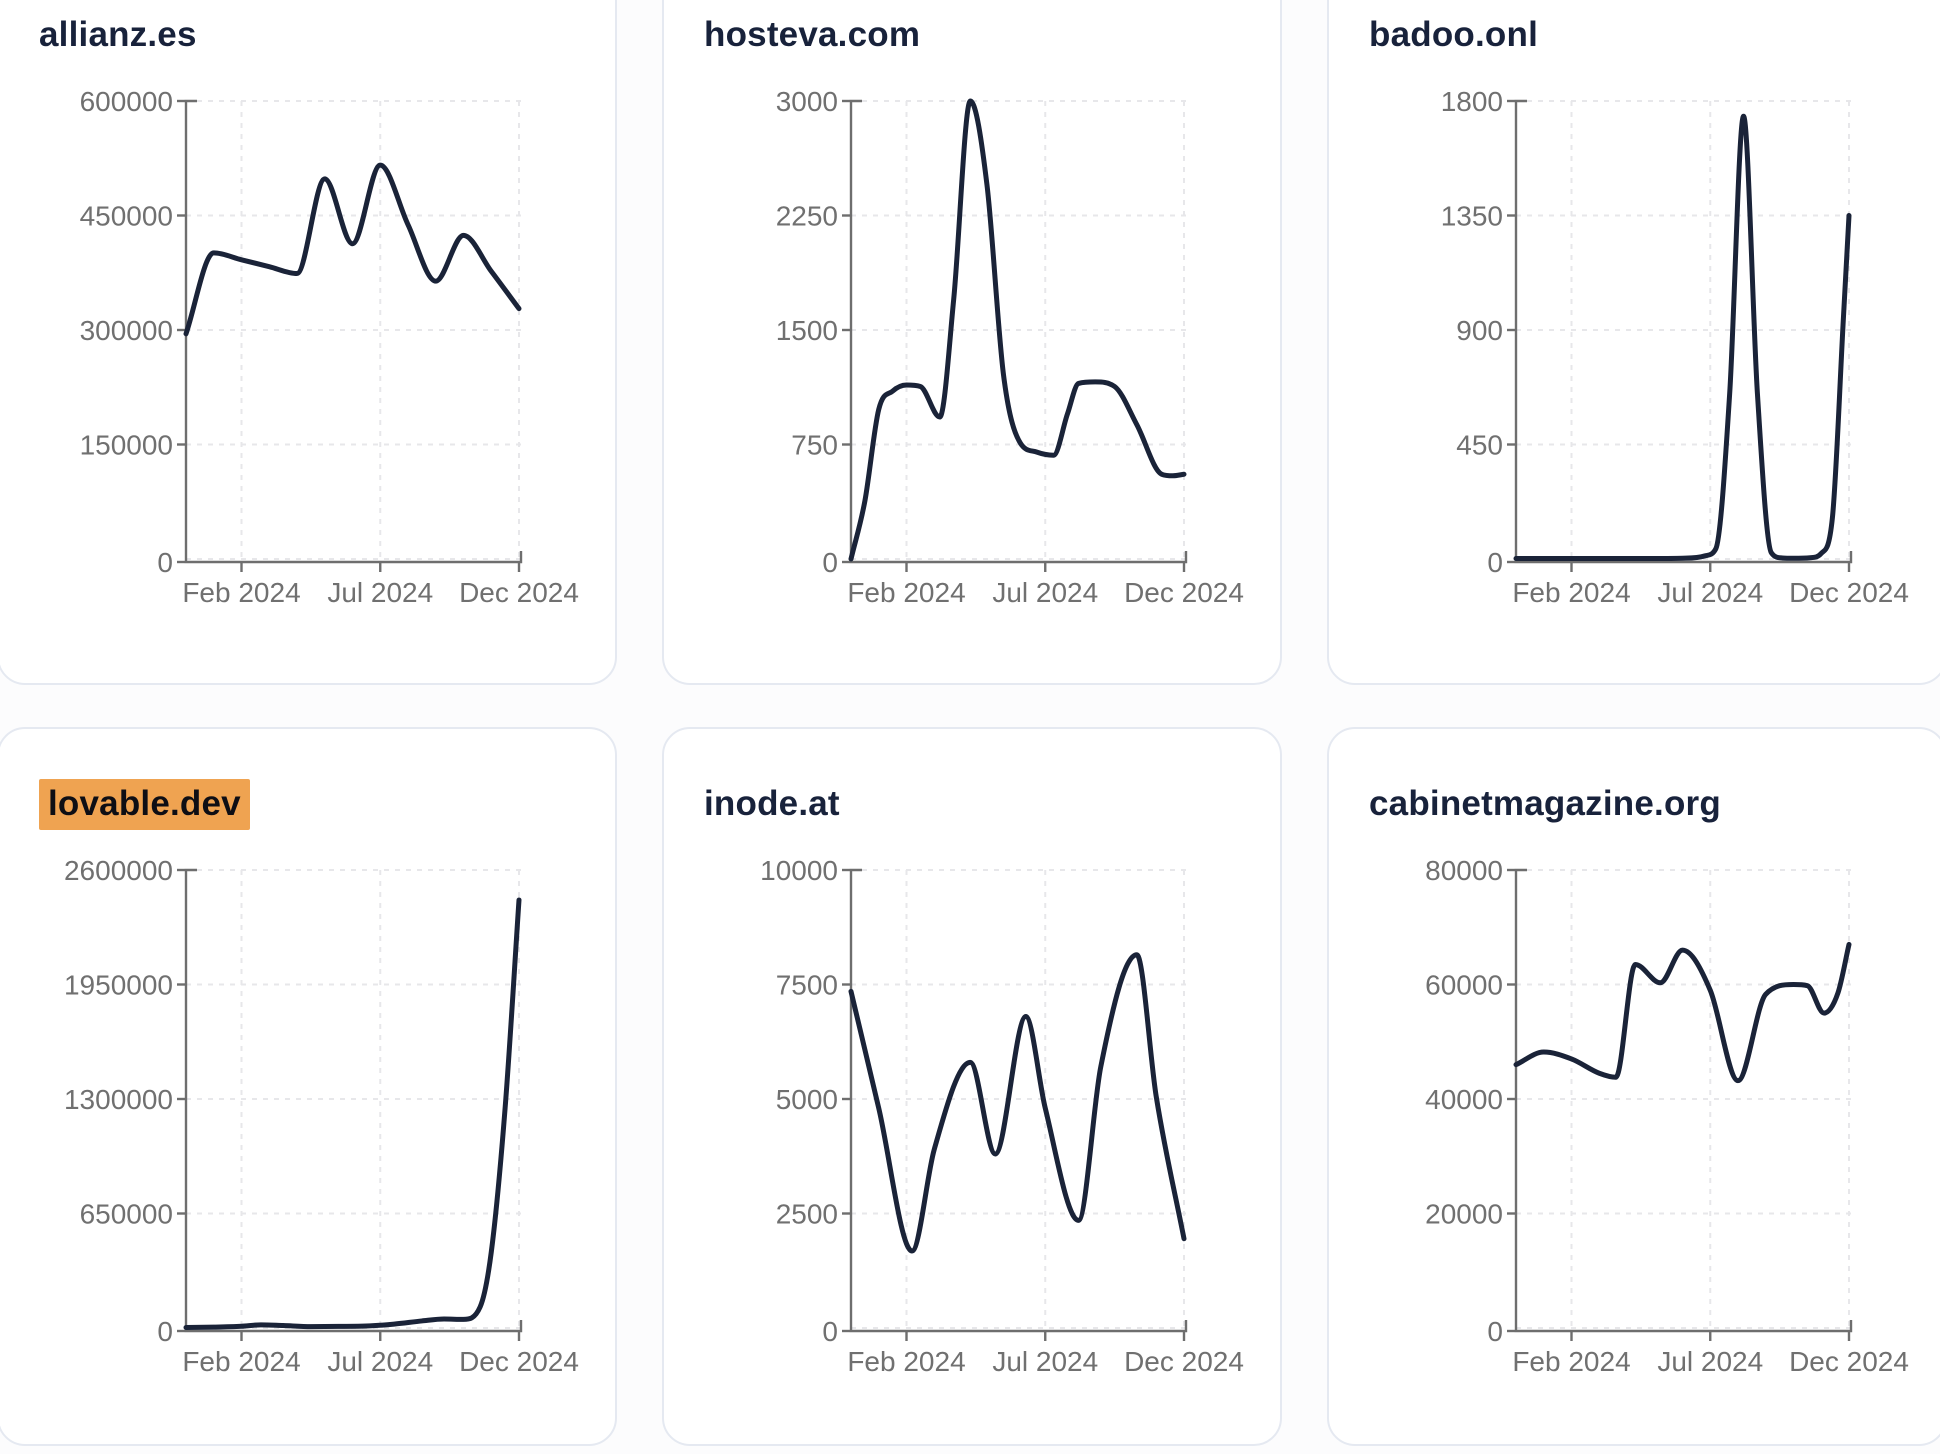 This screenshot has width=1940, height=1454. I want to click on y-axis-tick-label: 1950000, so click(118, 985).